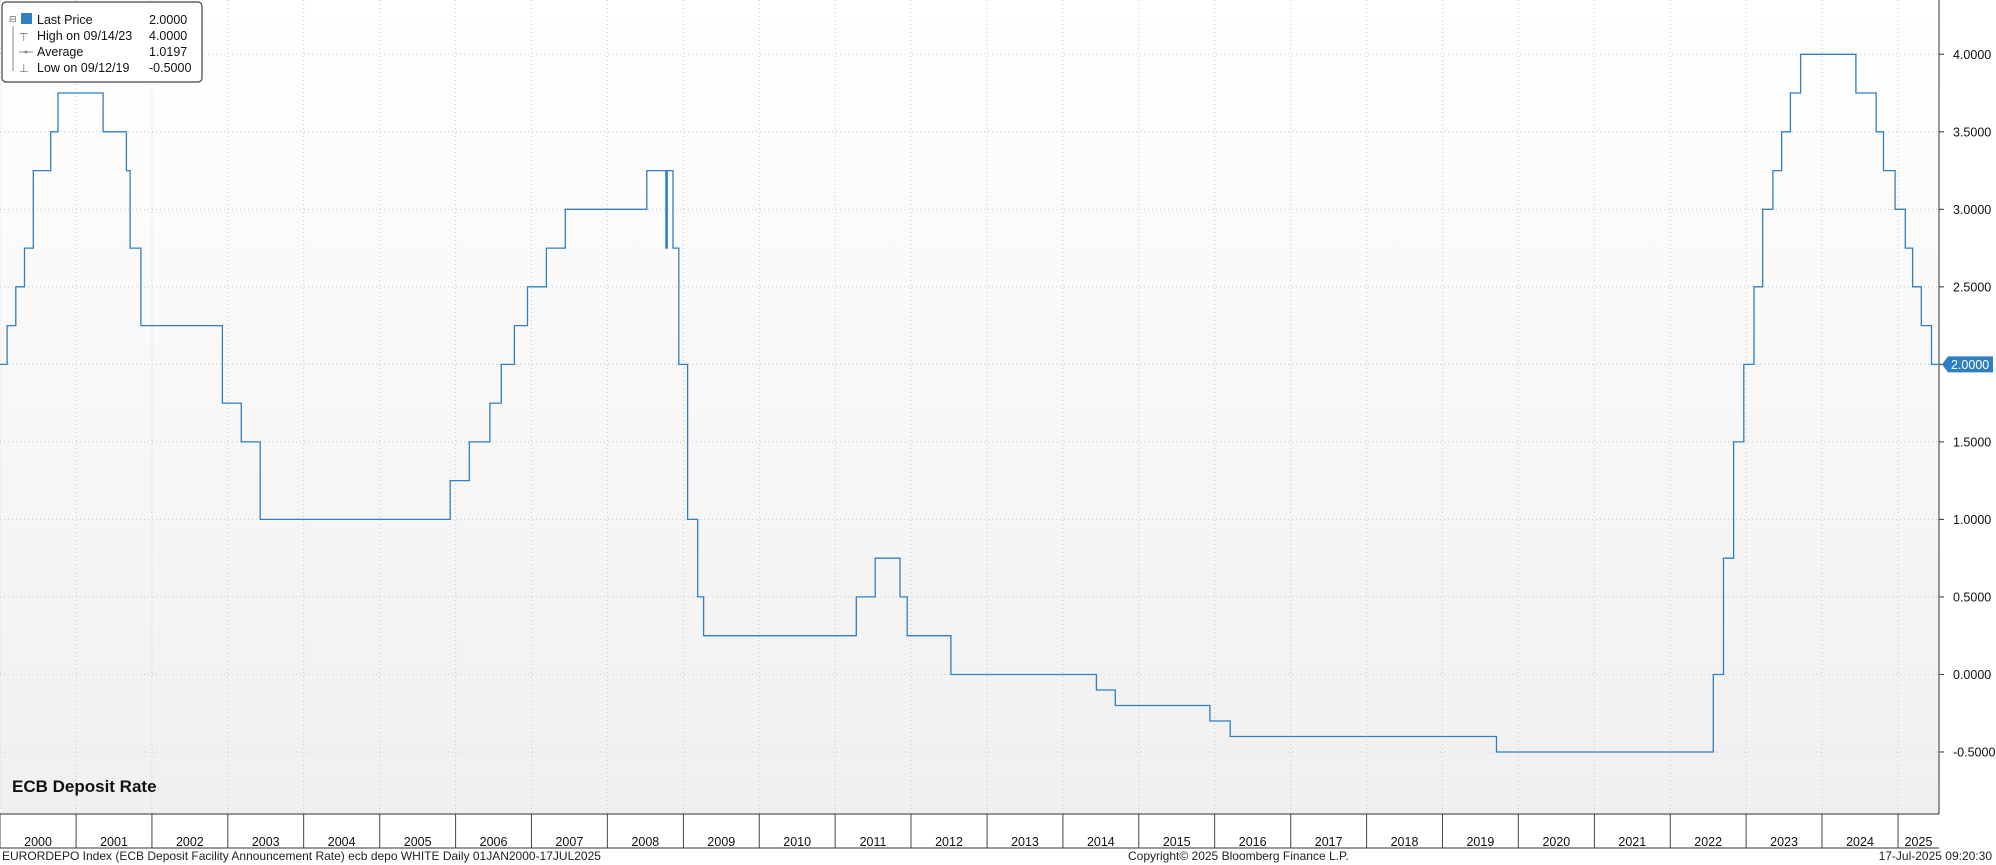  Describe the element at coordinates (170, 68) in the screenshot. I see `legend-value-low: -0.5000` at that location.